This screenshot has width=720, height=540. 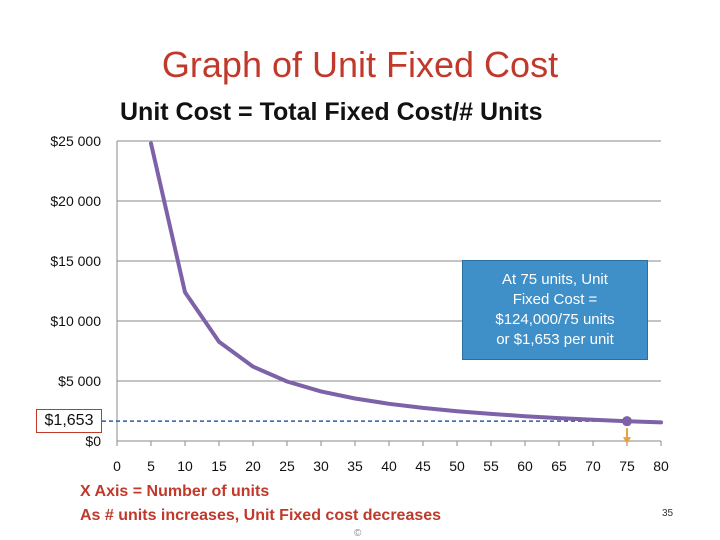 What do you see at coordinates (627, 441) in the screenshot?
I see `highlight-arrow-head` at bounding box center [627, 441].